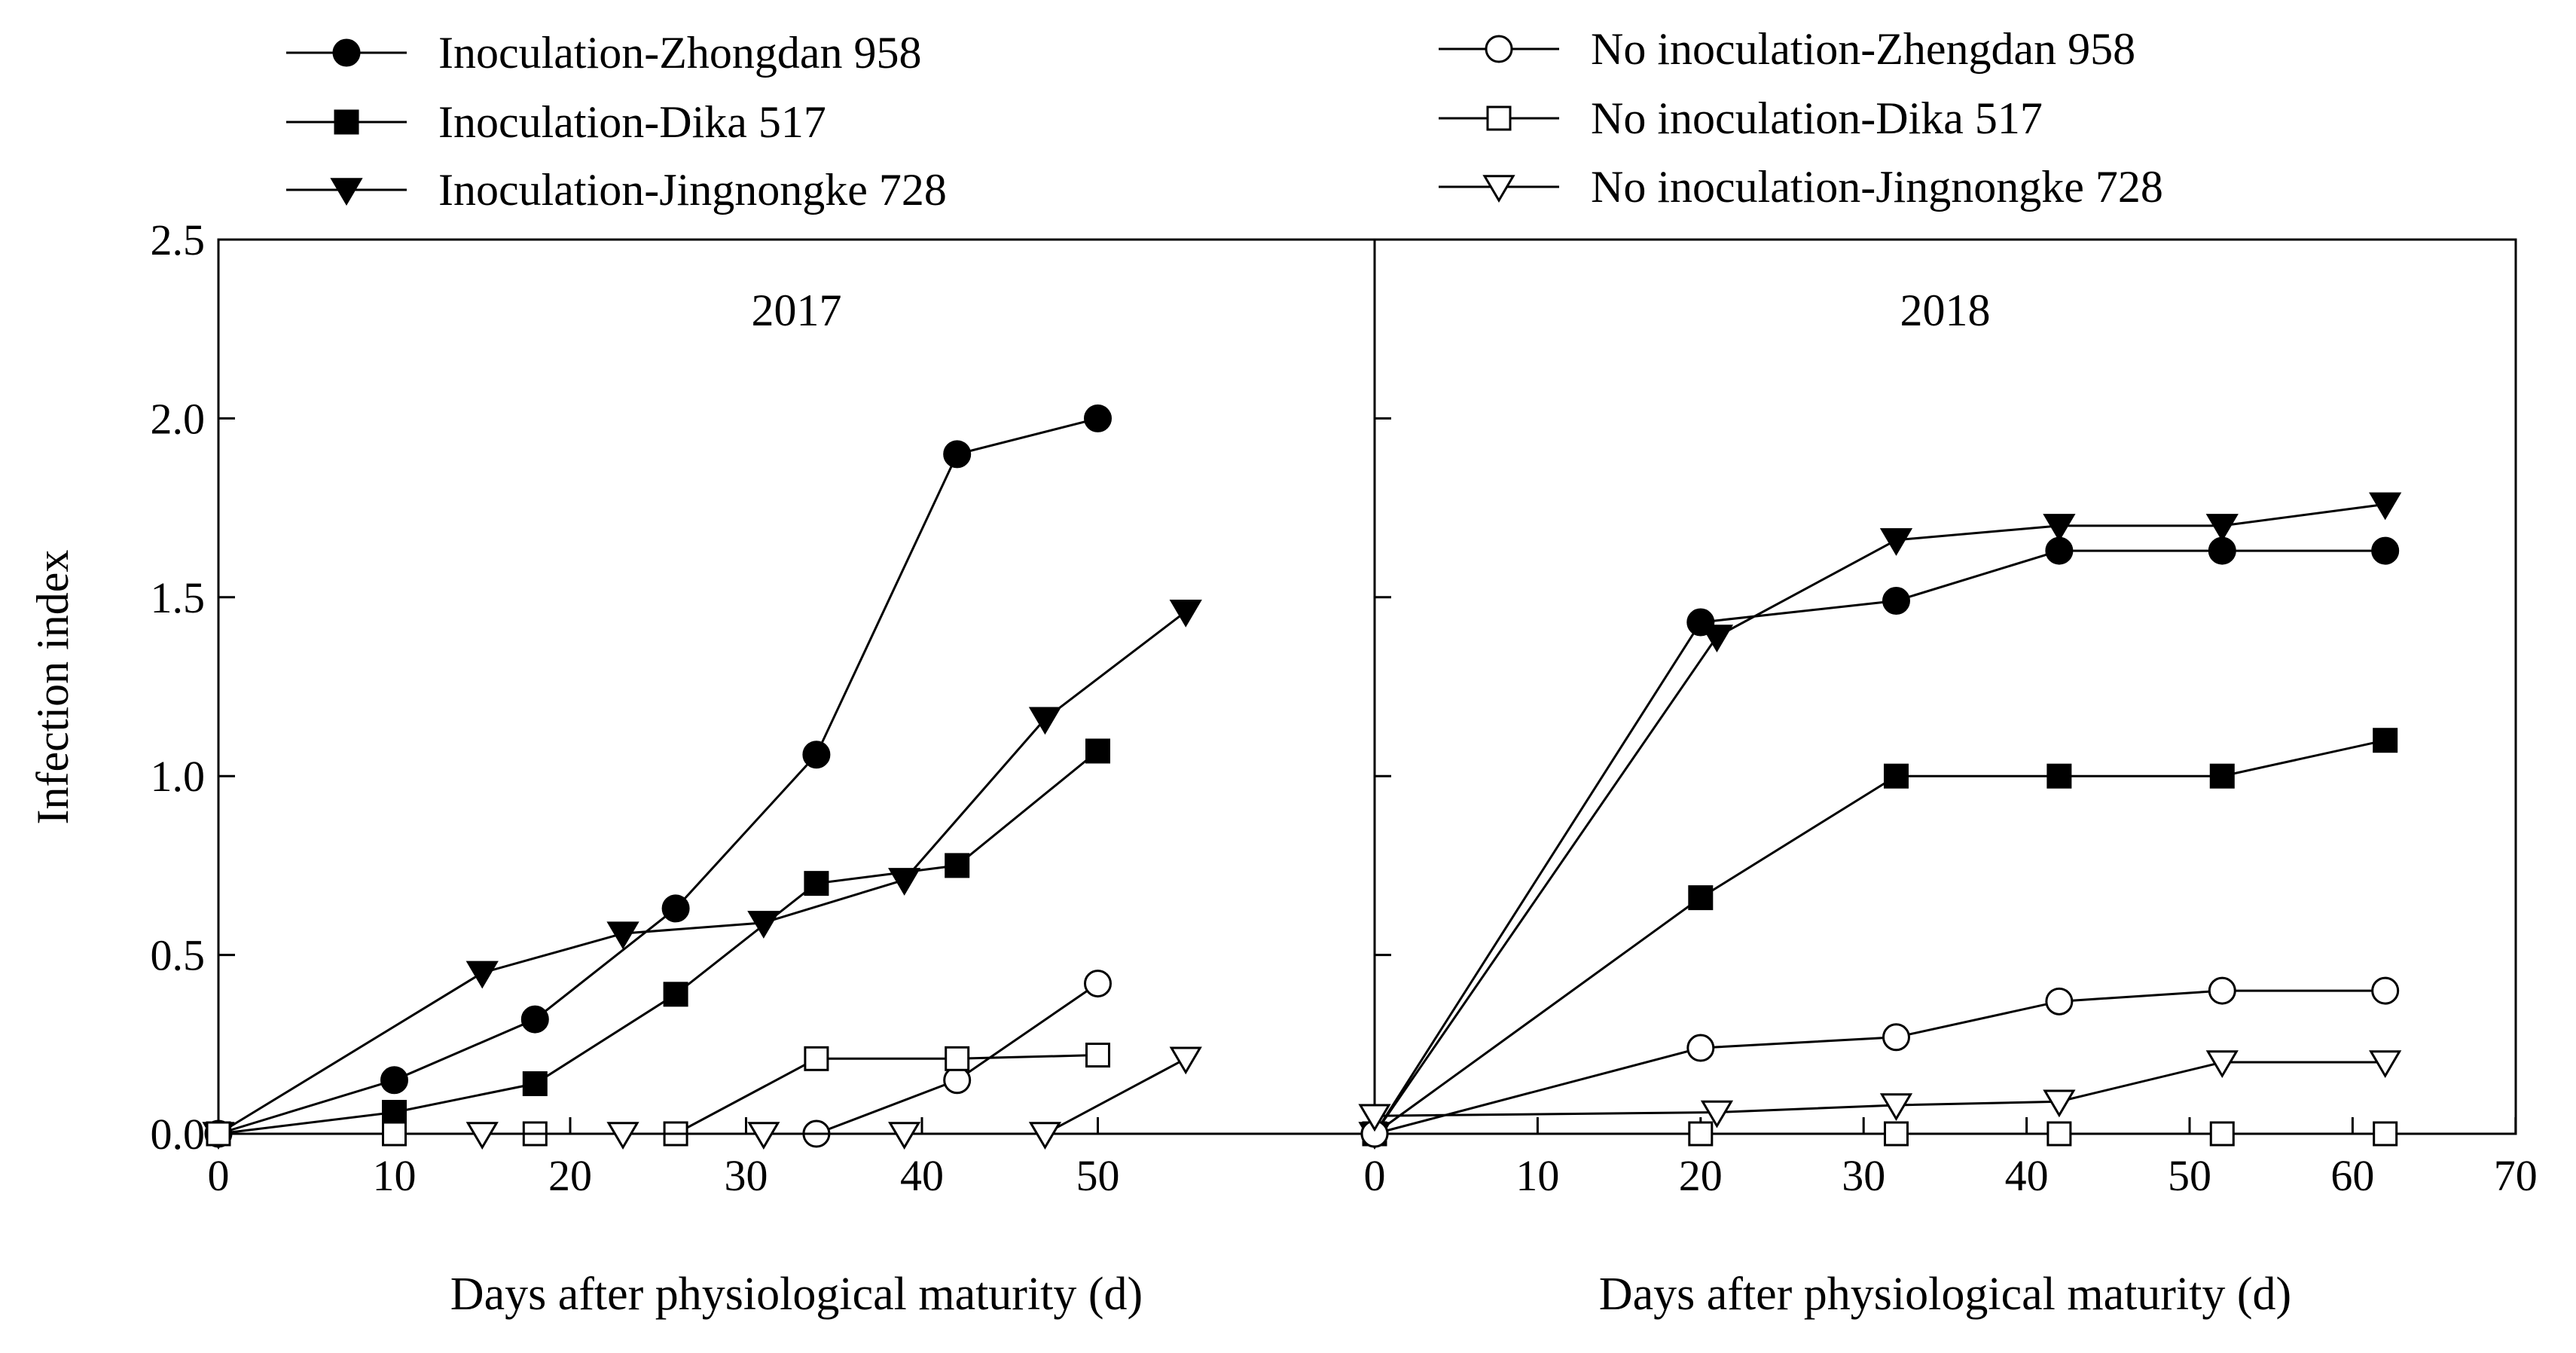  I want to click on y-tick-label: 1.5, so click(179, 597).